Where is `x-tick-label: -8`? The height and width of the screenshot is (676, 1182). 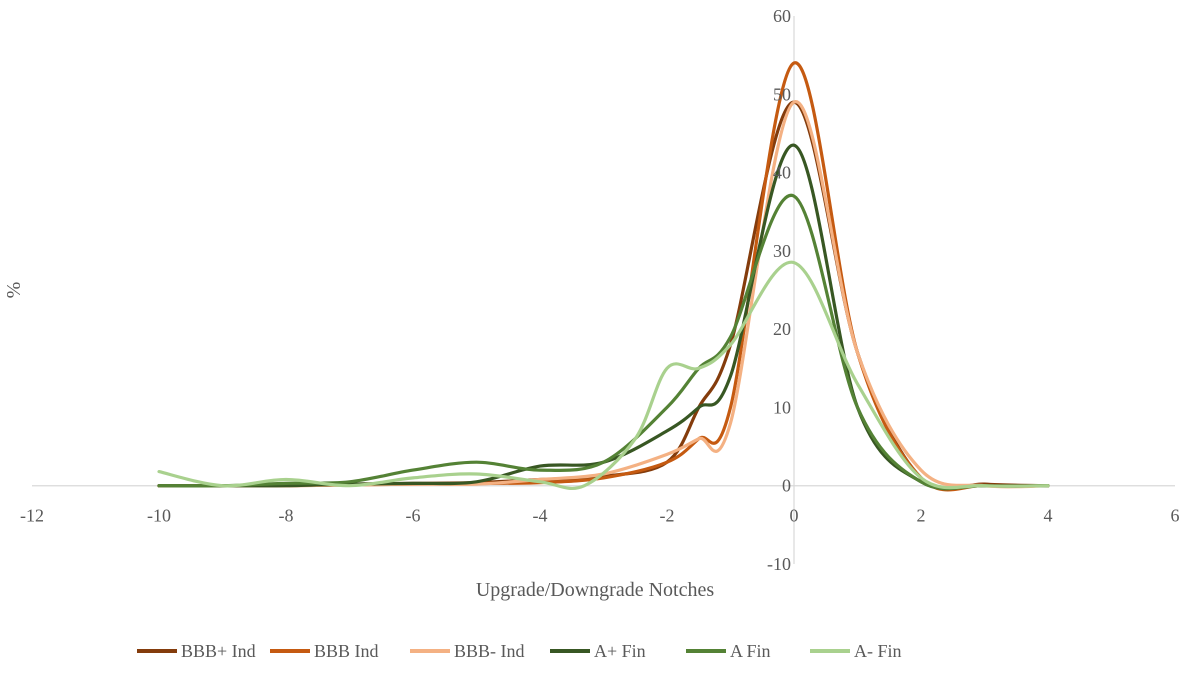 x-tick-label: -8 is located at coordinates (286, 516).